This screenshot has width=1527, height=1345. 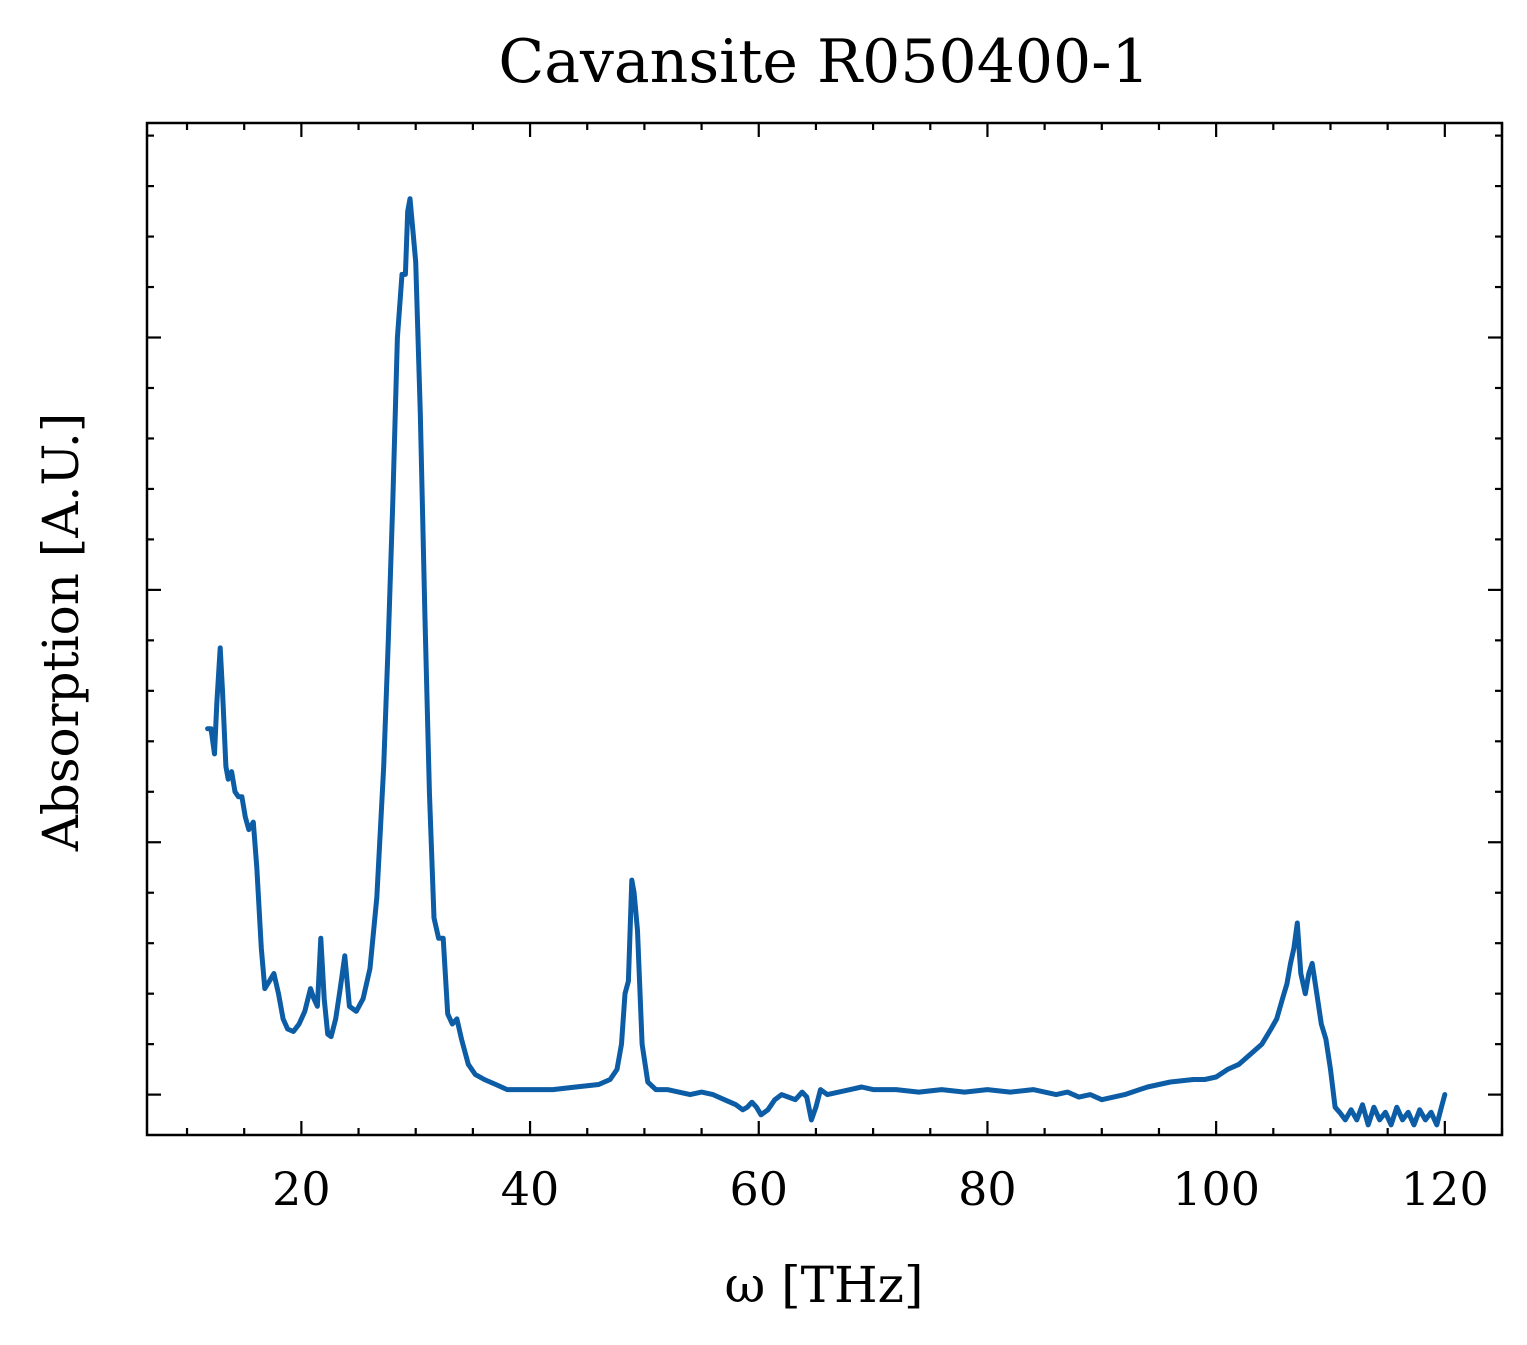 I want to click on chart-title: Cavansite R050400-1, so click(x=823, y=62).